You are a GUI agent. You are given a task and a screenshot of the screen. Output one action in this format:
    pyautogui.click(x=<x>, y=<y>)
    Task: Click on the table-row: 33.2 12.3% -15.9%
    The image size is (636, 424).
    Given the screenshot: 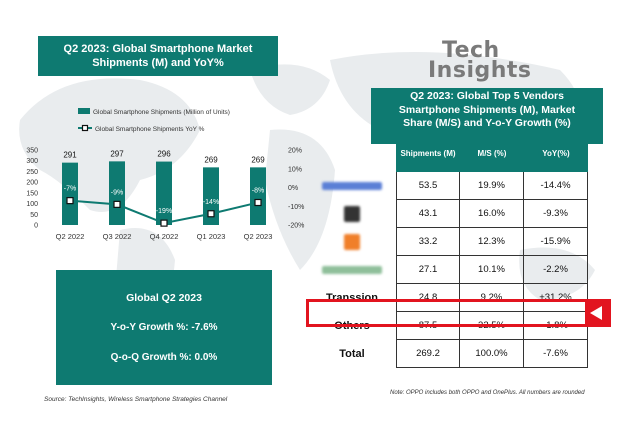 What is the action you would take?
    pyautogui.click(x=455, y=242)
    